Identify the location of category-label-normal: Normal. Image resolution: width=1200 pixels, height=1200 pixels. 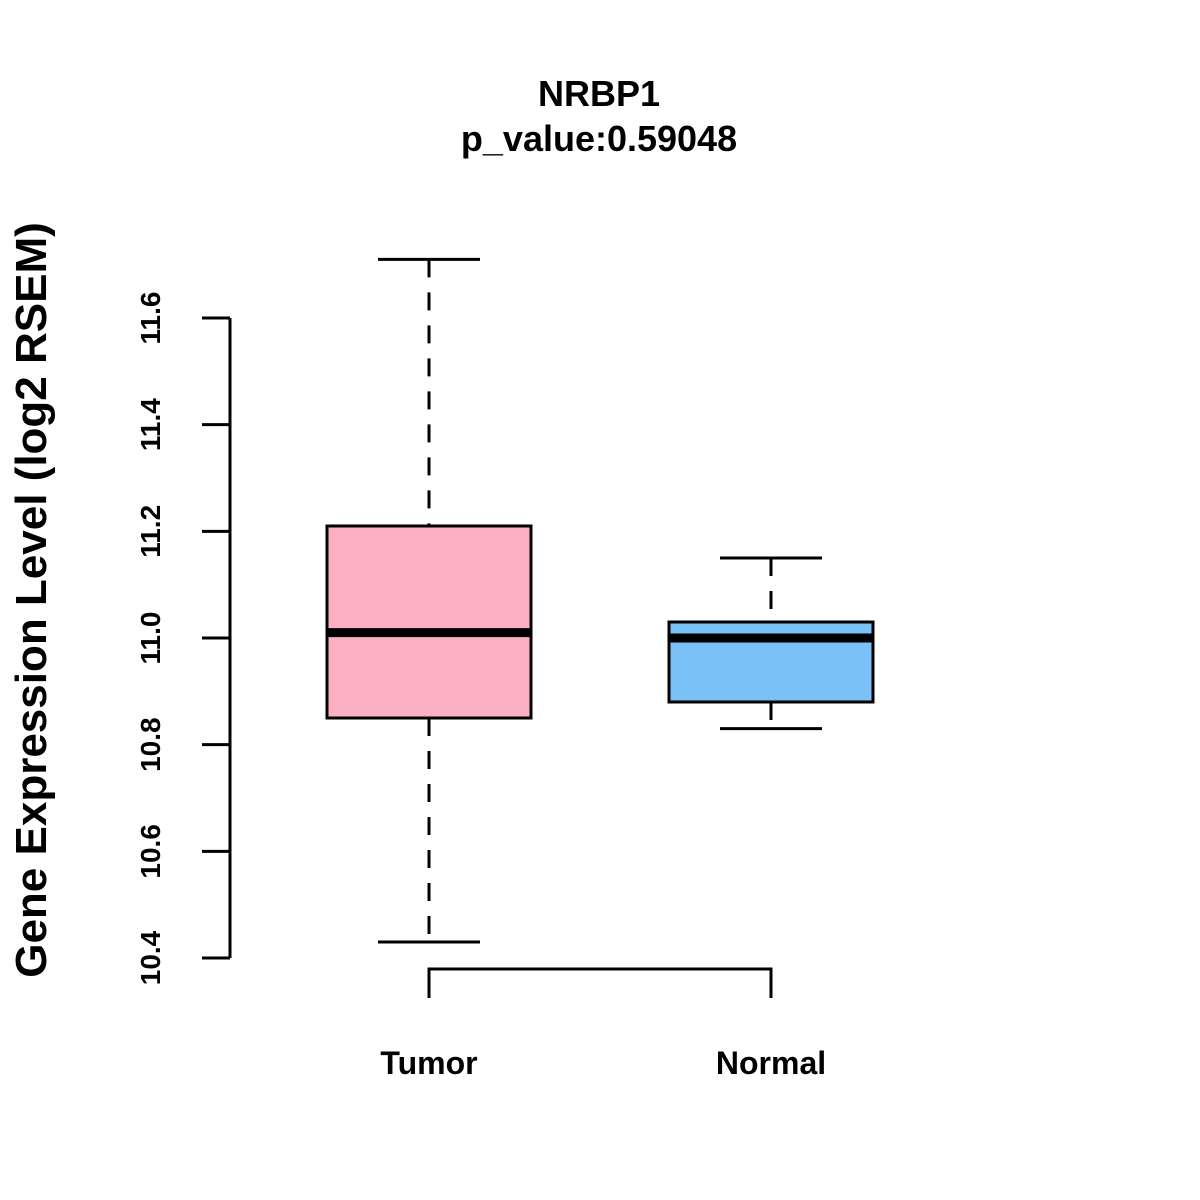
(771, 1063).